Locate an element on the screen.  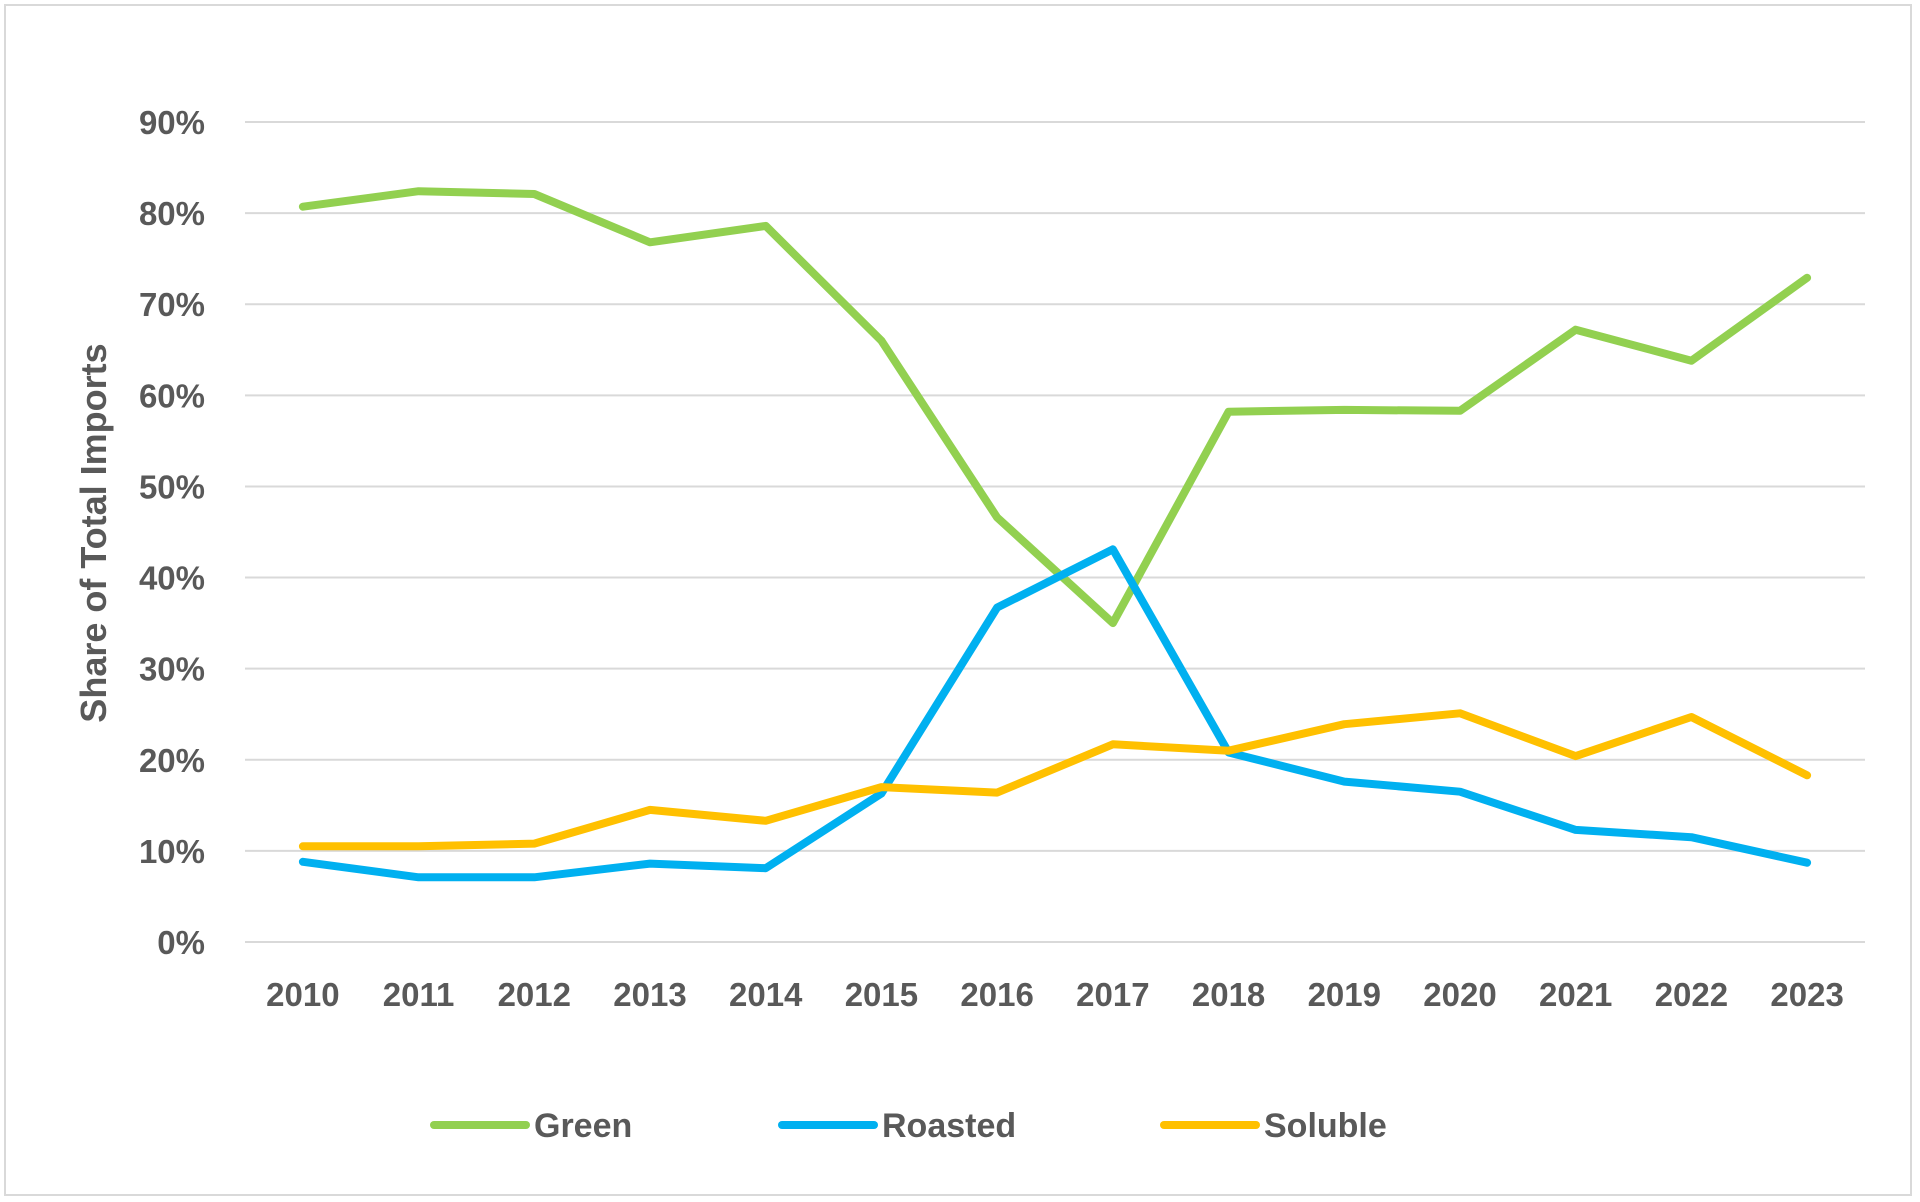
x-tick-label: 2018 is located at coordinates (1228, 994).